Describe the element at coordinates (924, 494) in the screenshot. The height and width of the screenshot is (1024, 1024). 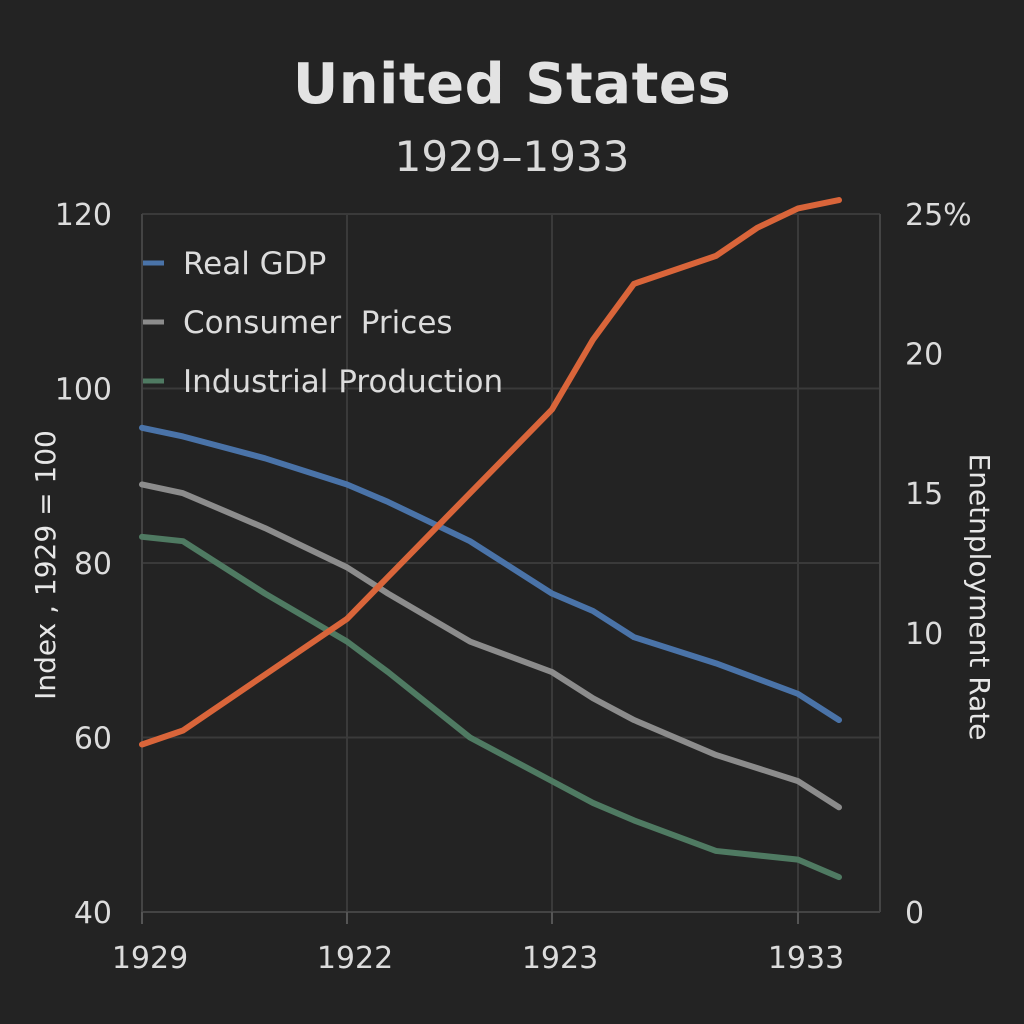
I see `y-right-tick-label: 15` at that location.